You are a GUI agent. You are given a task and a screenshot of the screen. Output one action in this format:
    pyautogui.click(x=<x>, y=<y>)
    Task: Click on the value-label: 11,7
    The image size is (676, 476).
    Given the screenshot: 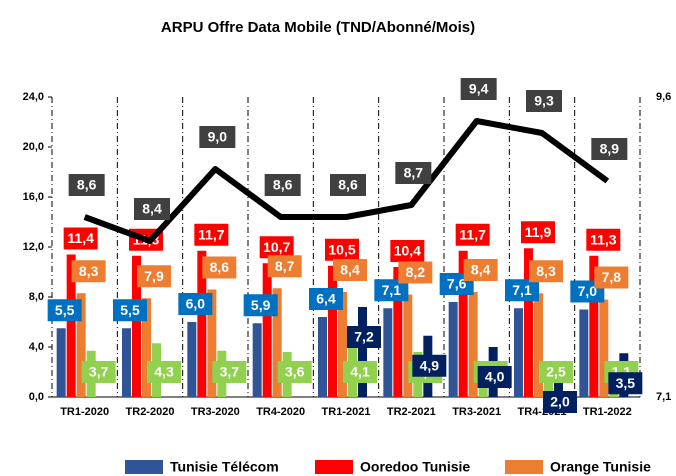 What is the action you would take?
    pyautogui.click(x=211, y=234)
    